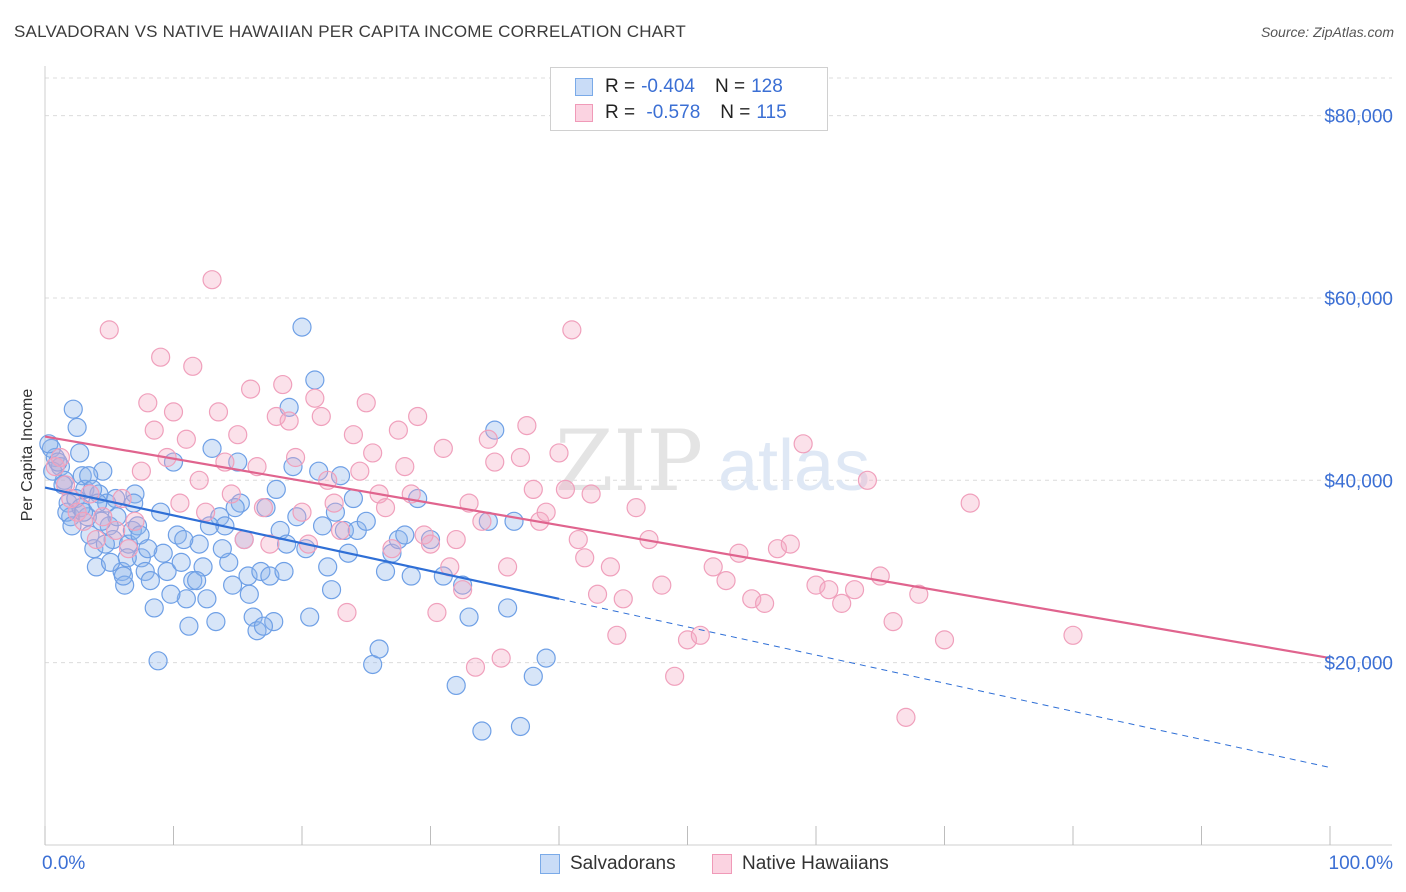  What do you see at coordinates (815, 863) in the screenshot?
I see `bottom-legend-label: Native Hawaiians` at bounding box center [815, 863].